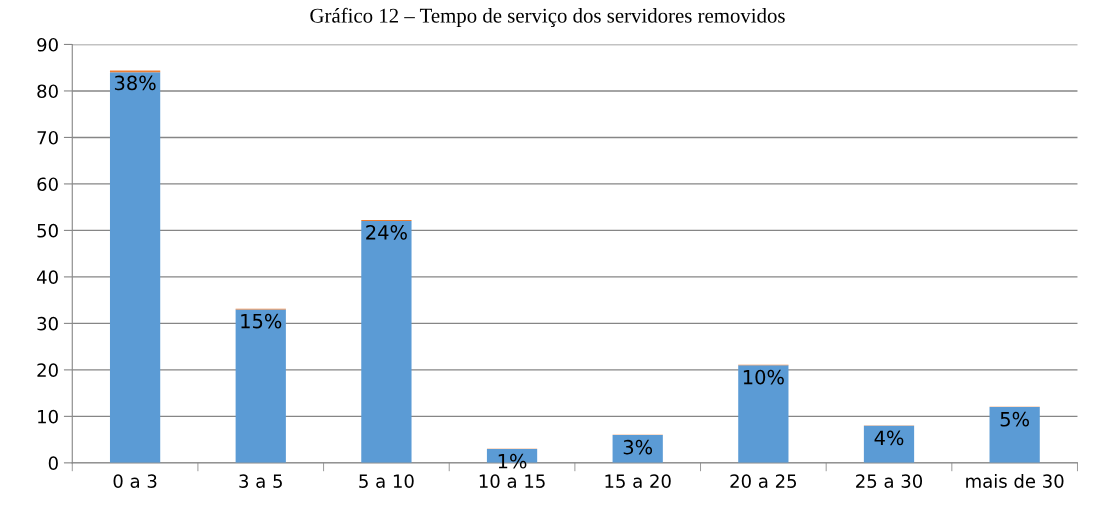 Image resolution: width=1095 pixels, height=523 pixels. What do you see at coordinates (547, 17) in the screenshot?
I see `chart-title: Gráfico 12 – Tempo de serviço dos servidores removidos` at bounding box center [547, 17].